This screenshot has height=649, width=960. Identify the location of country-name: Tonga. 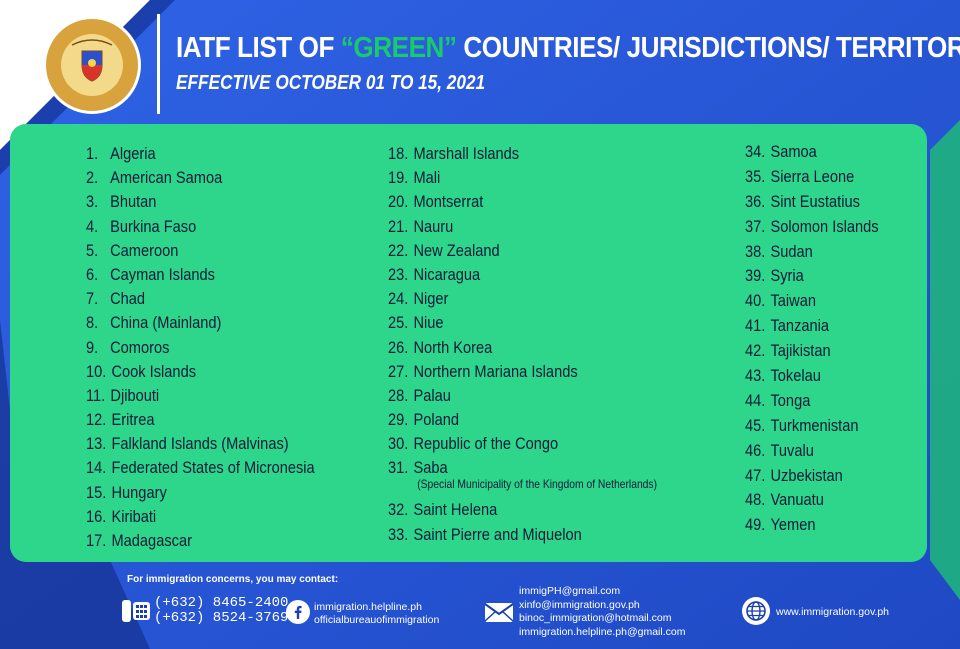
(790, 400).